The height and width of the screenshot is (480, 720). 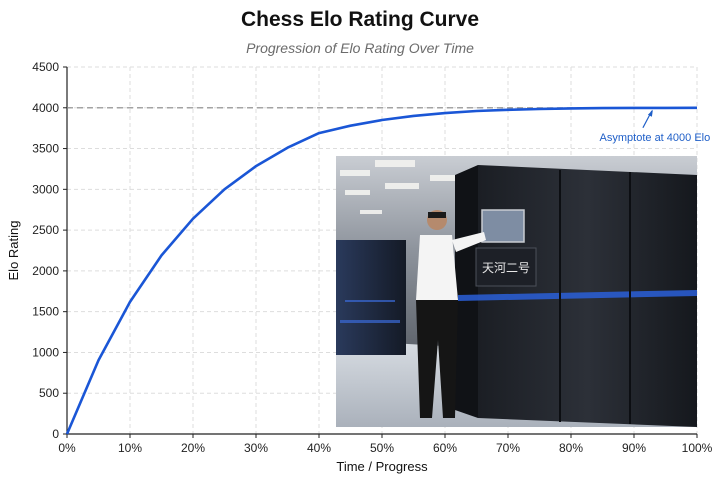 I want to click on x-tick-label: 40%, so click(x=319, y=448).